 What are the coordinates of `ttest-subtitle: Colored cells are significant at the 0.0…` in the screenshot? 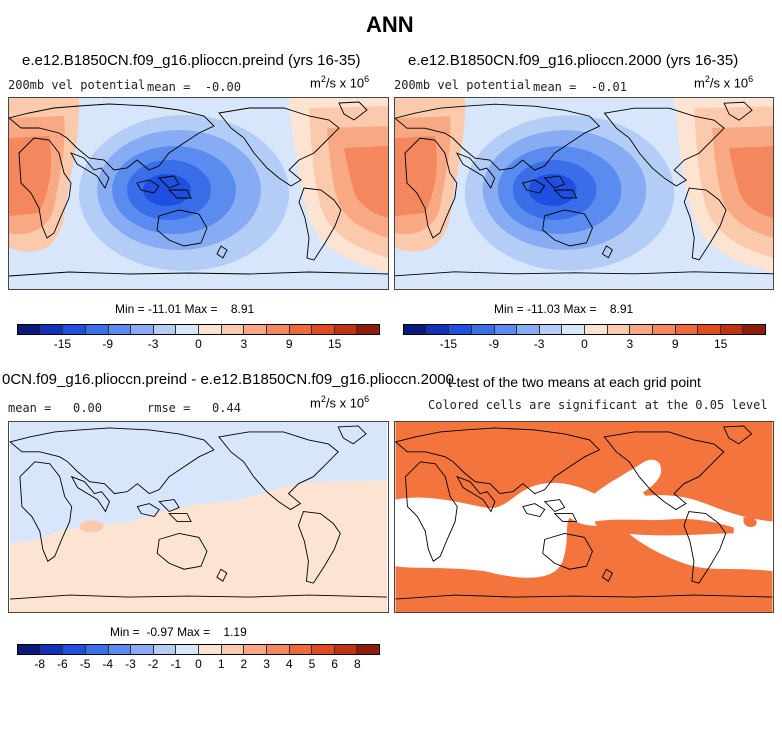 It's located at (598, 405).